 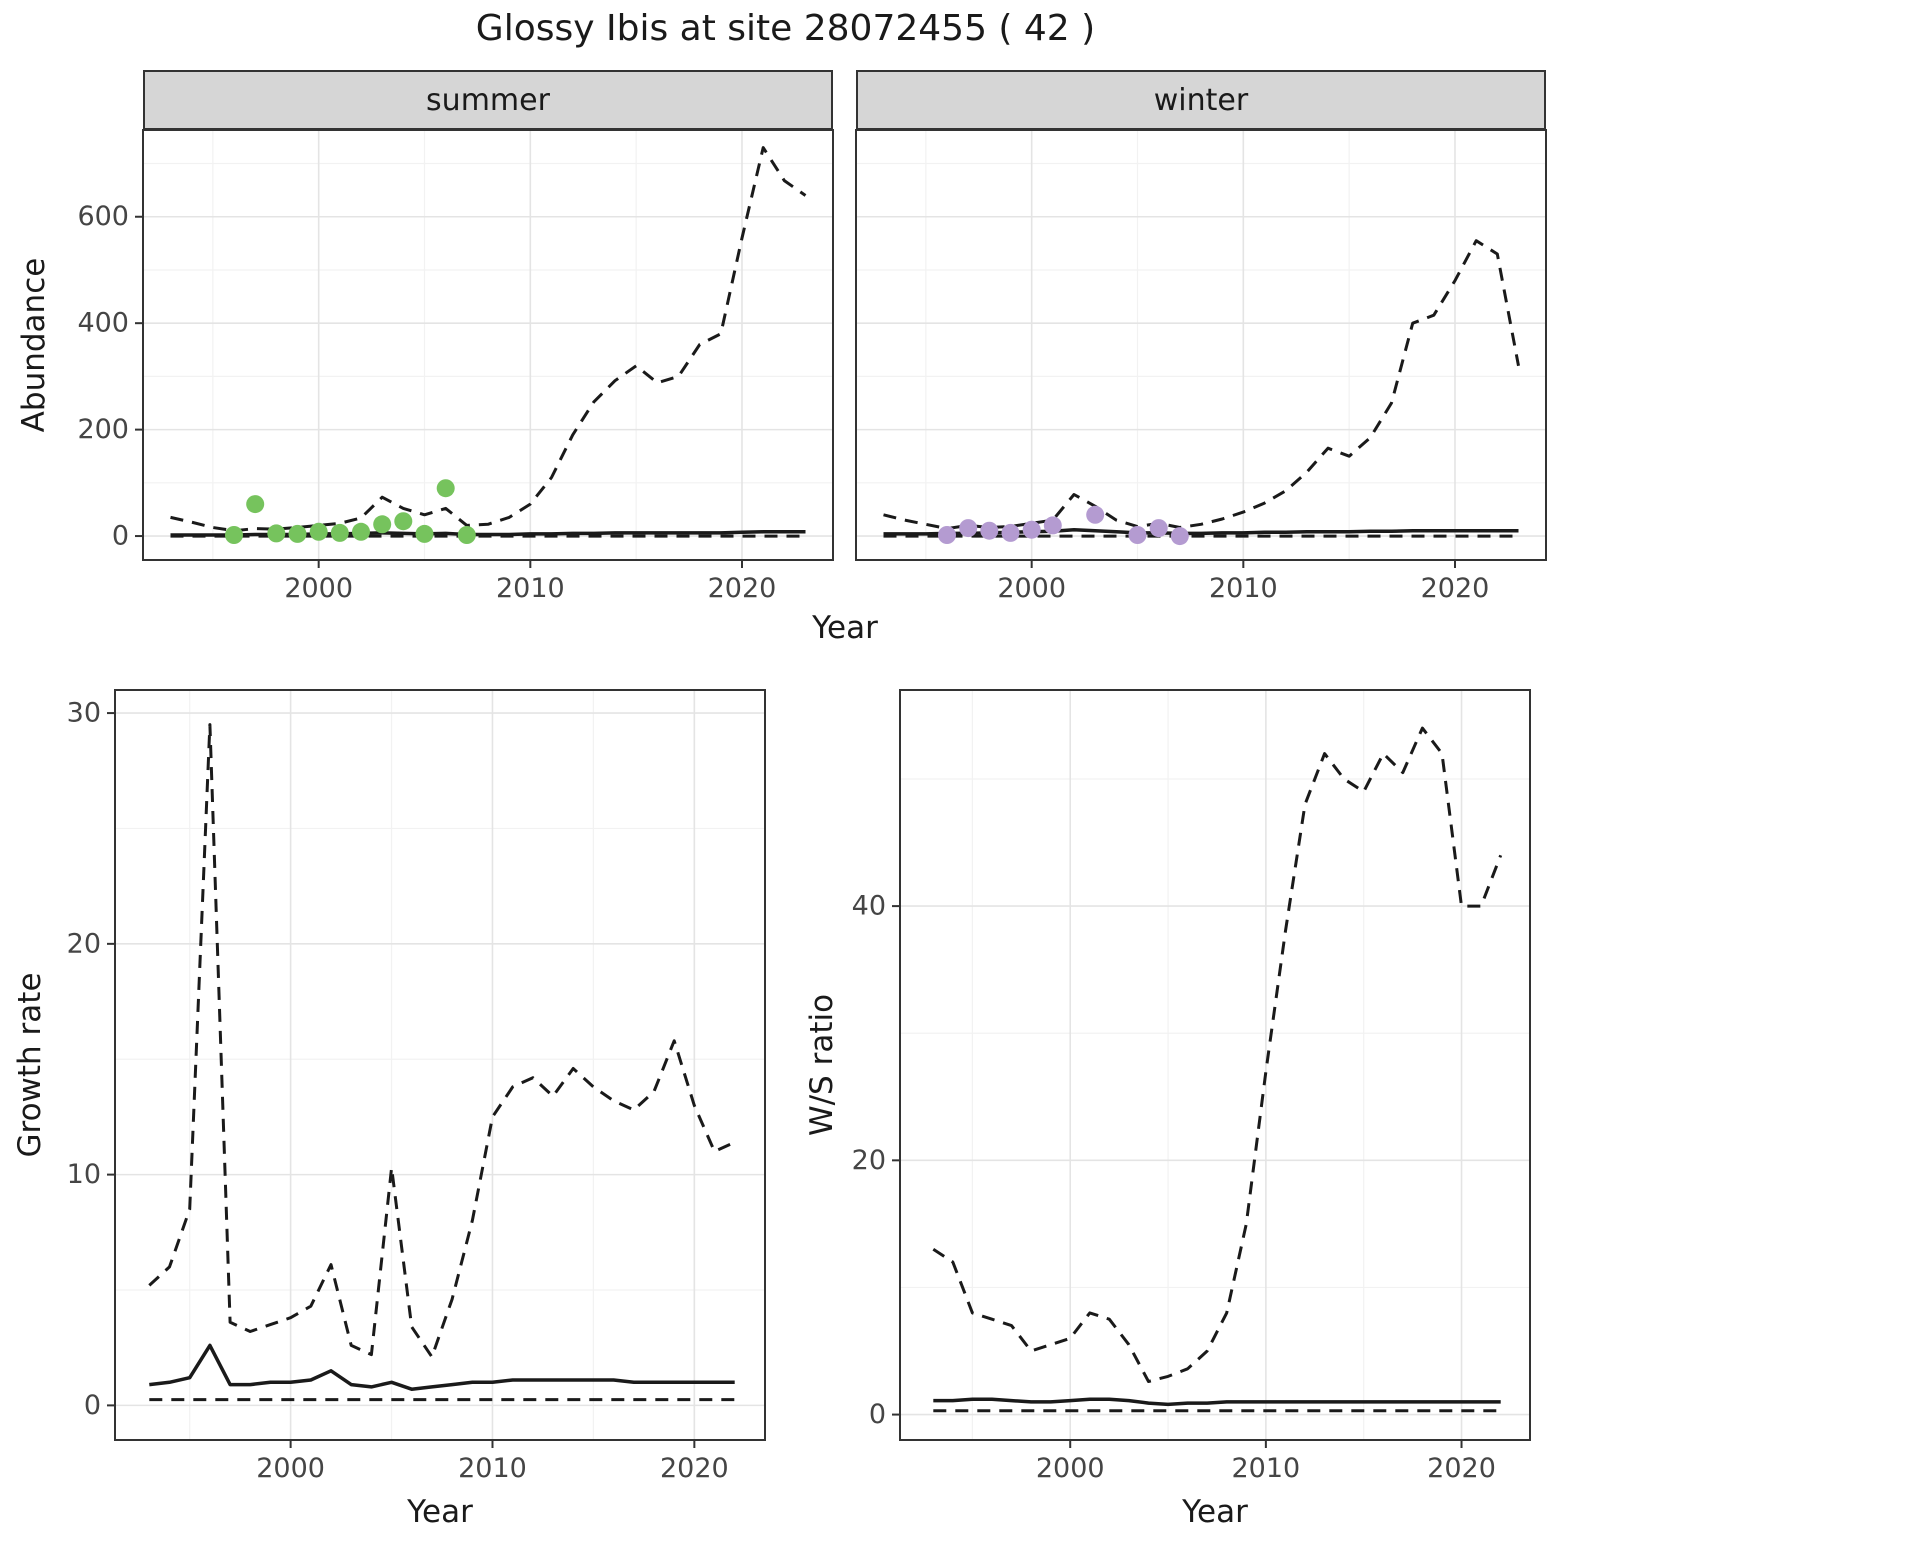 I want to click on year-axis-label-bottom-right: Year, so click(x=1215, y=1512).